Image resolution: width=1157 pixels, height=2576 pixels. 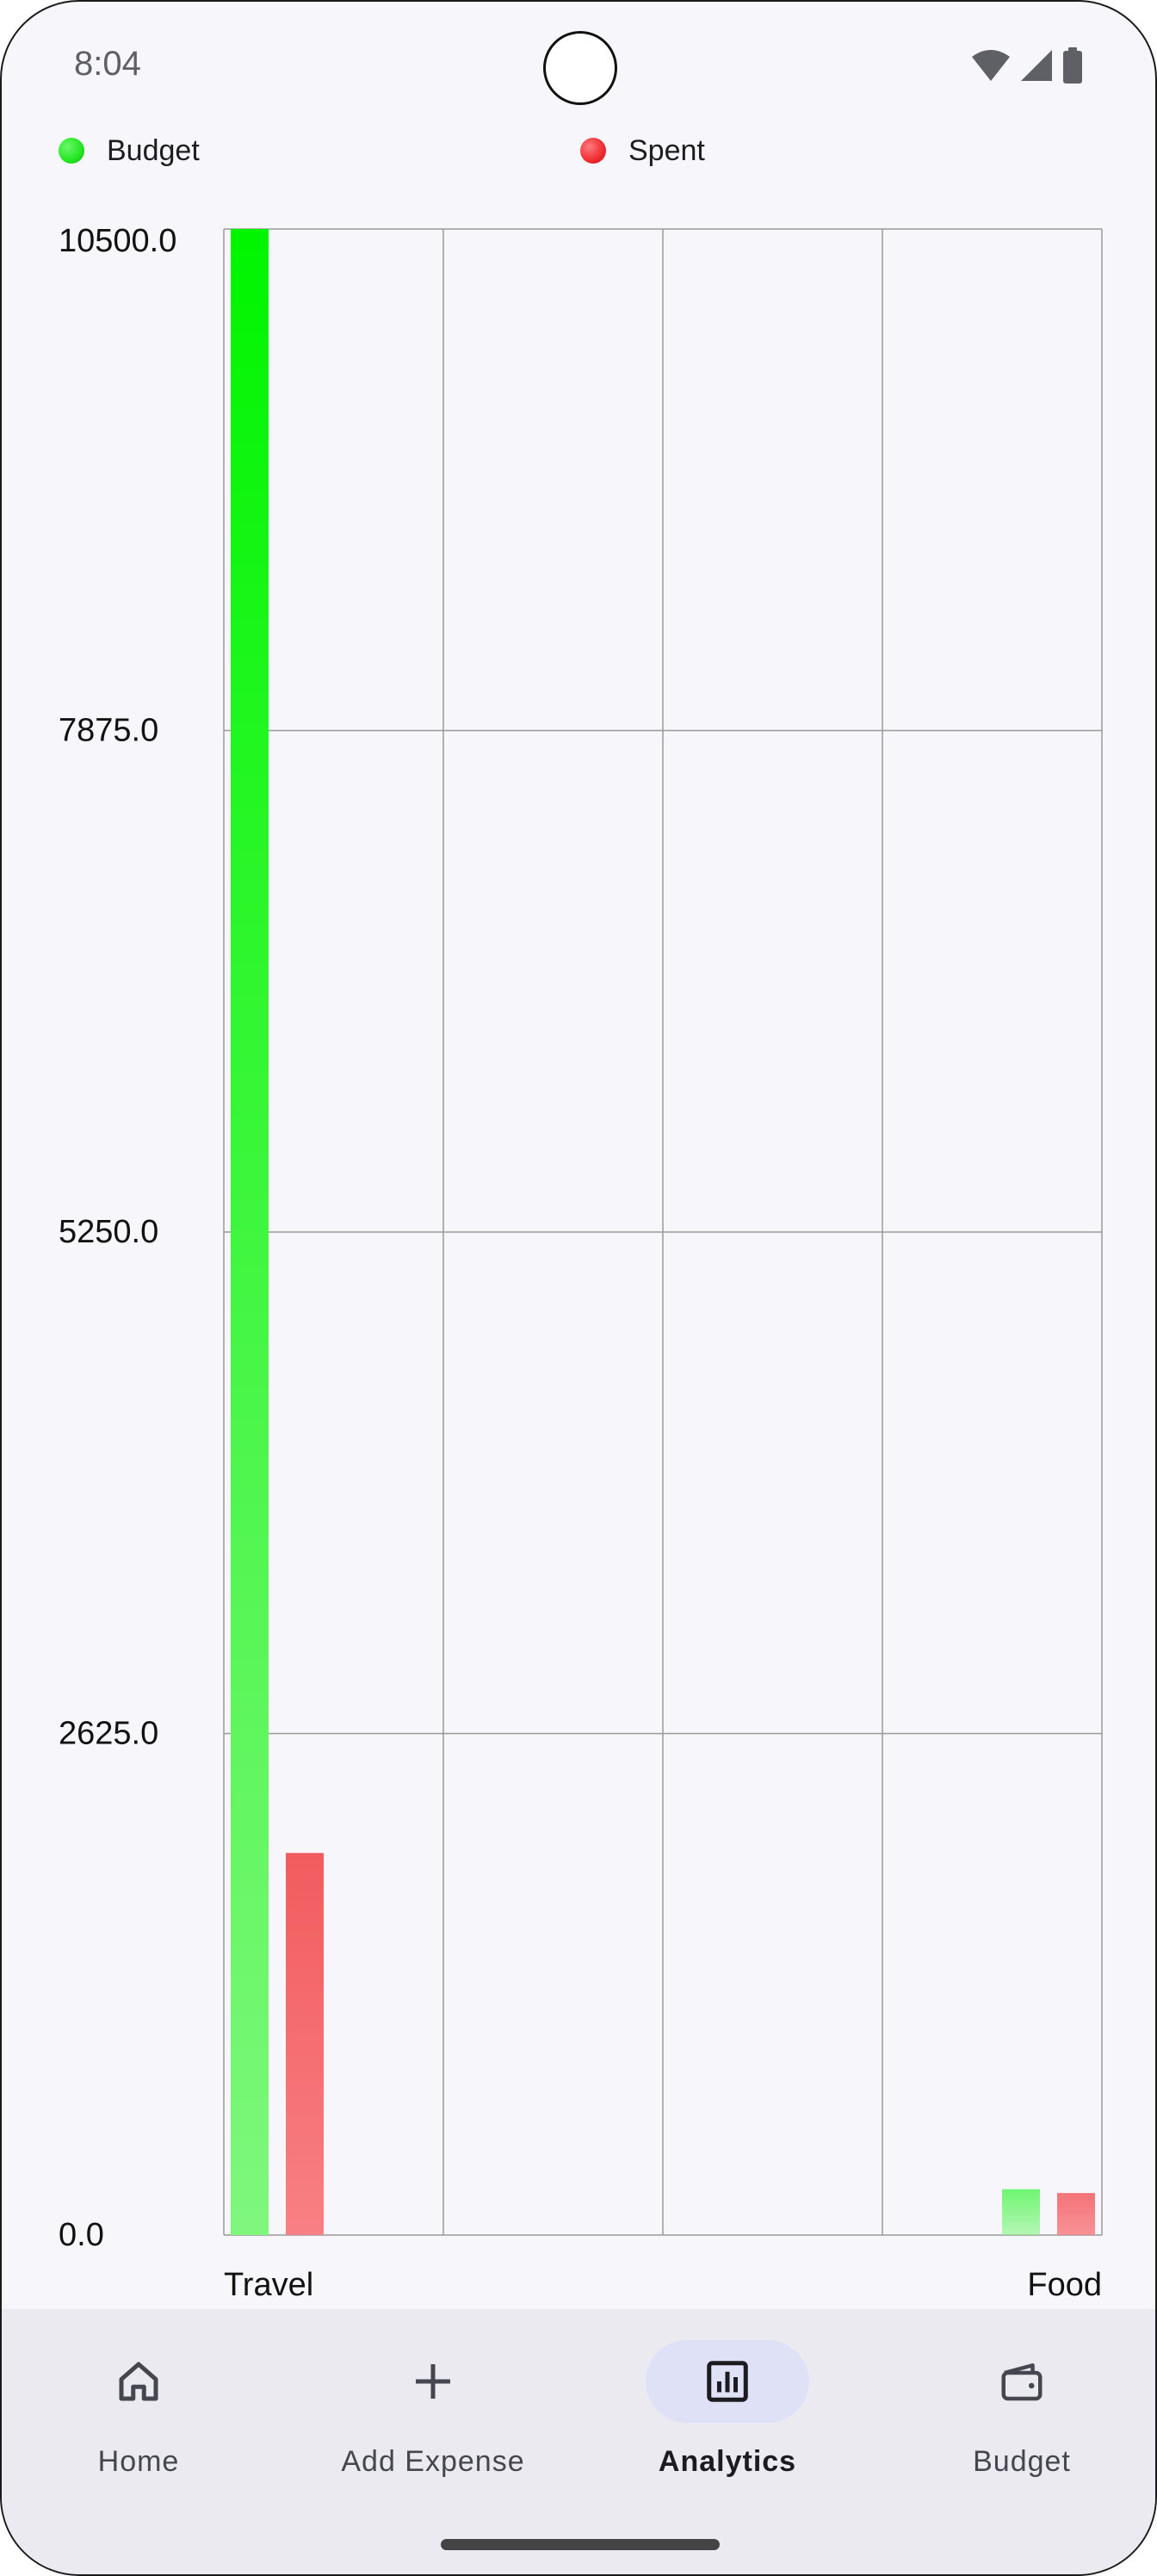 I want to click on nav-label-add-expense: Add Expense, so click(x=433, y=2462).